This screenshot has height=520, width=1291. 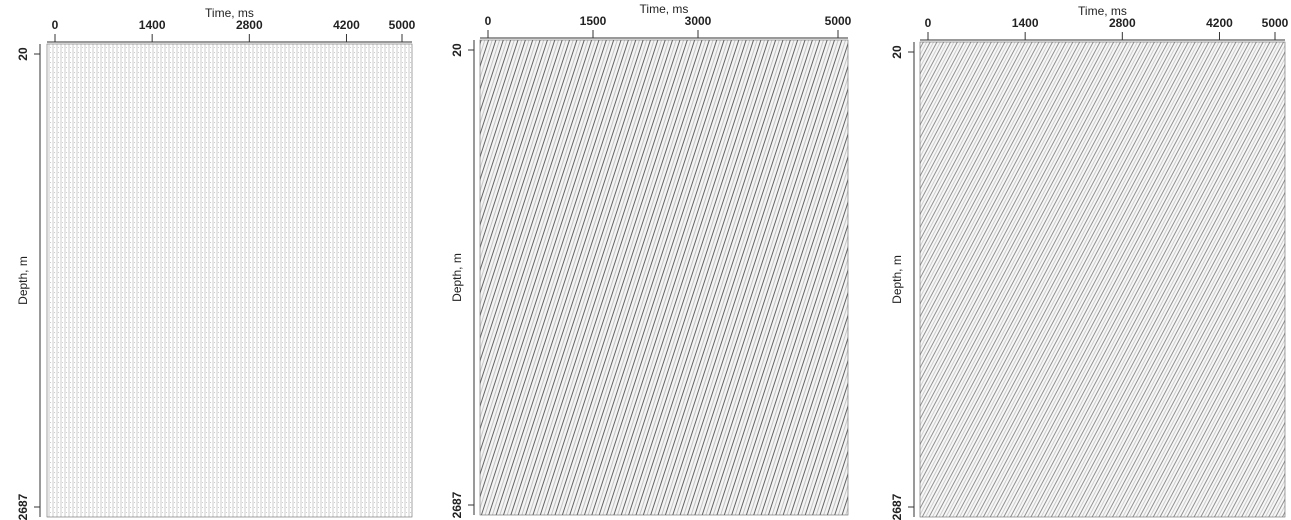 I want to click on x-tick-label: 3000, so click(x=698, y=21).